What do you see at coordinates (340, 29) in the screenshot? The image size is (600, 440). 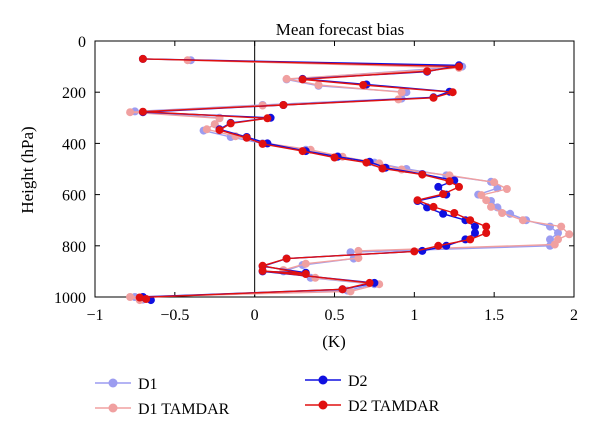 I see `chart-title: Mean forecast bias` at bounding box center [340, 29].